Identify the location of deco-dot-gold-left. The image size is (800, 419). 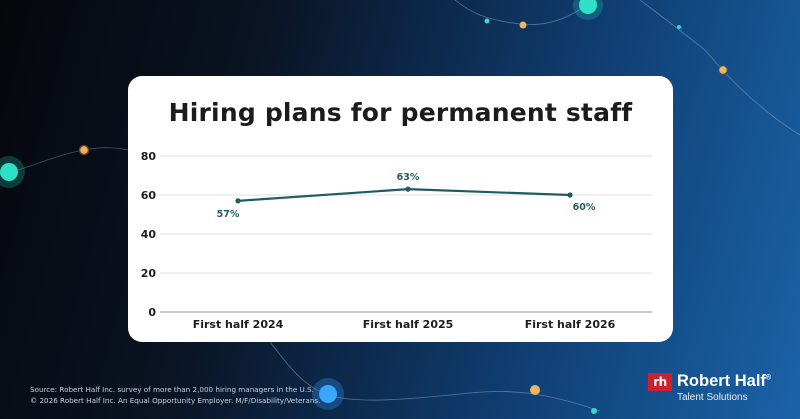
(84, 150).